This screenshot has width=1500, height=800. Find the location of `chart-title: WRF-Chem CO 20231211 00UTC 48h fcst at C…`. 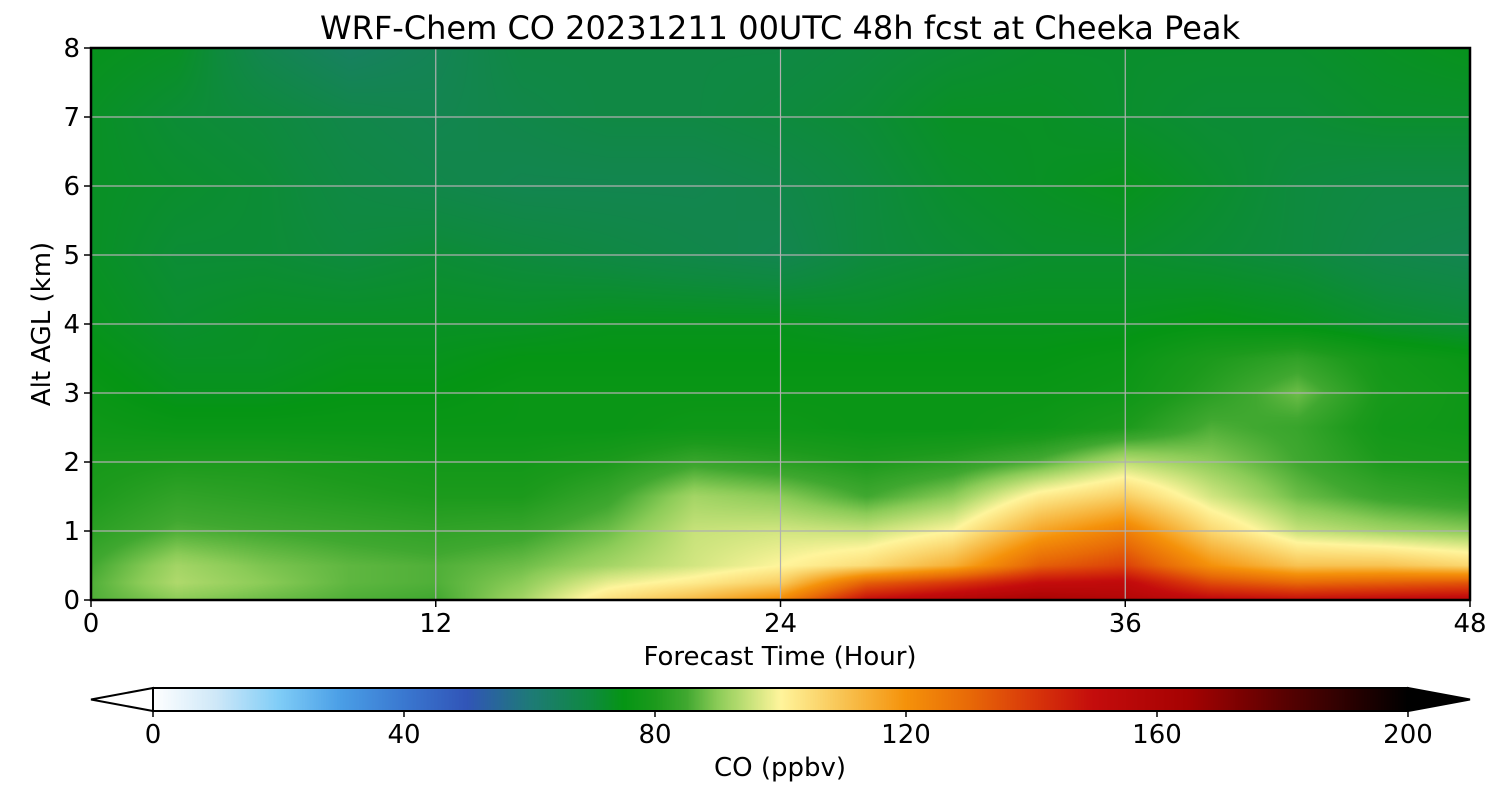

chart-title: WRF-Chem CO 20231211 00UTC 48h fcst at C… is located at coordinates (780, 28).